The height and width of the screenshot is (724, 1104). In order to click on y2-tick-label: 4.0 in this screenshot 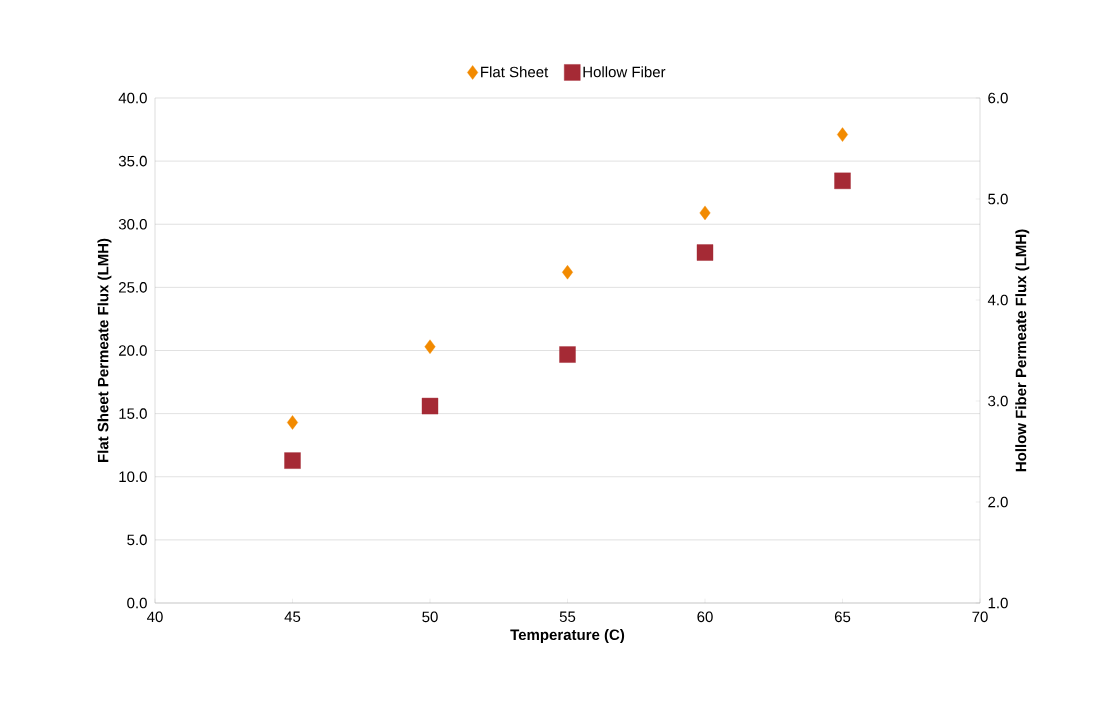, I will do `click(997, 300)`.